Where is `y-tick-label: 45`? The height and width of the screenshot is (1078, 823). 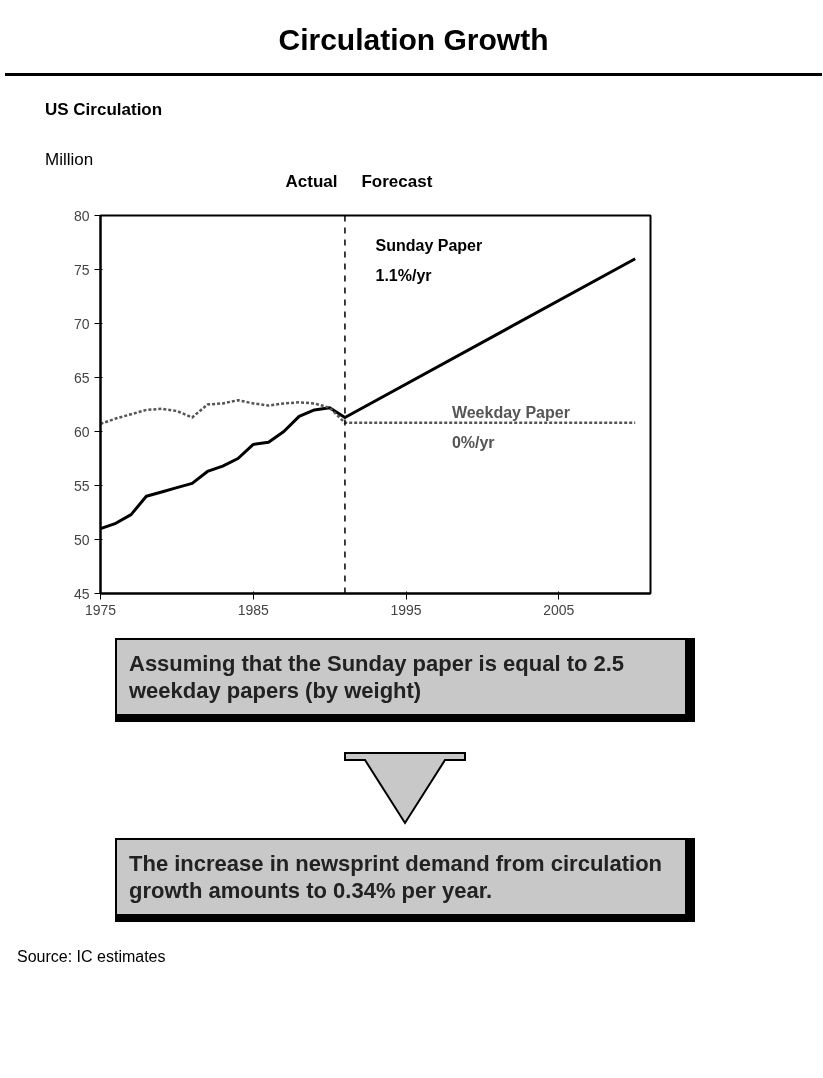 y-tick-label: 45 is located at coordinates (81, 593).